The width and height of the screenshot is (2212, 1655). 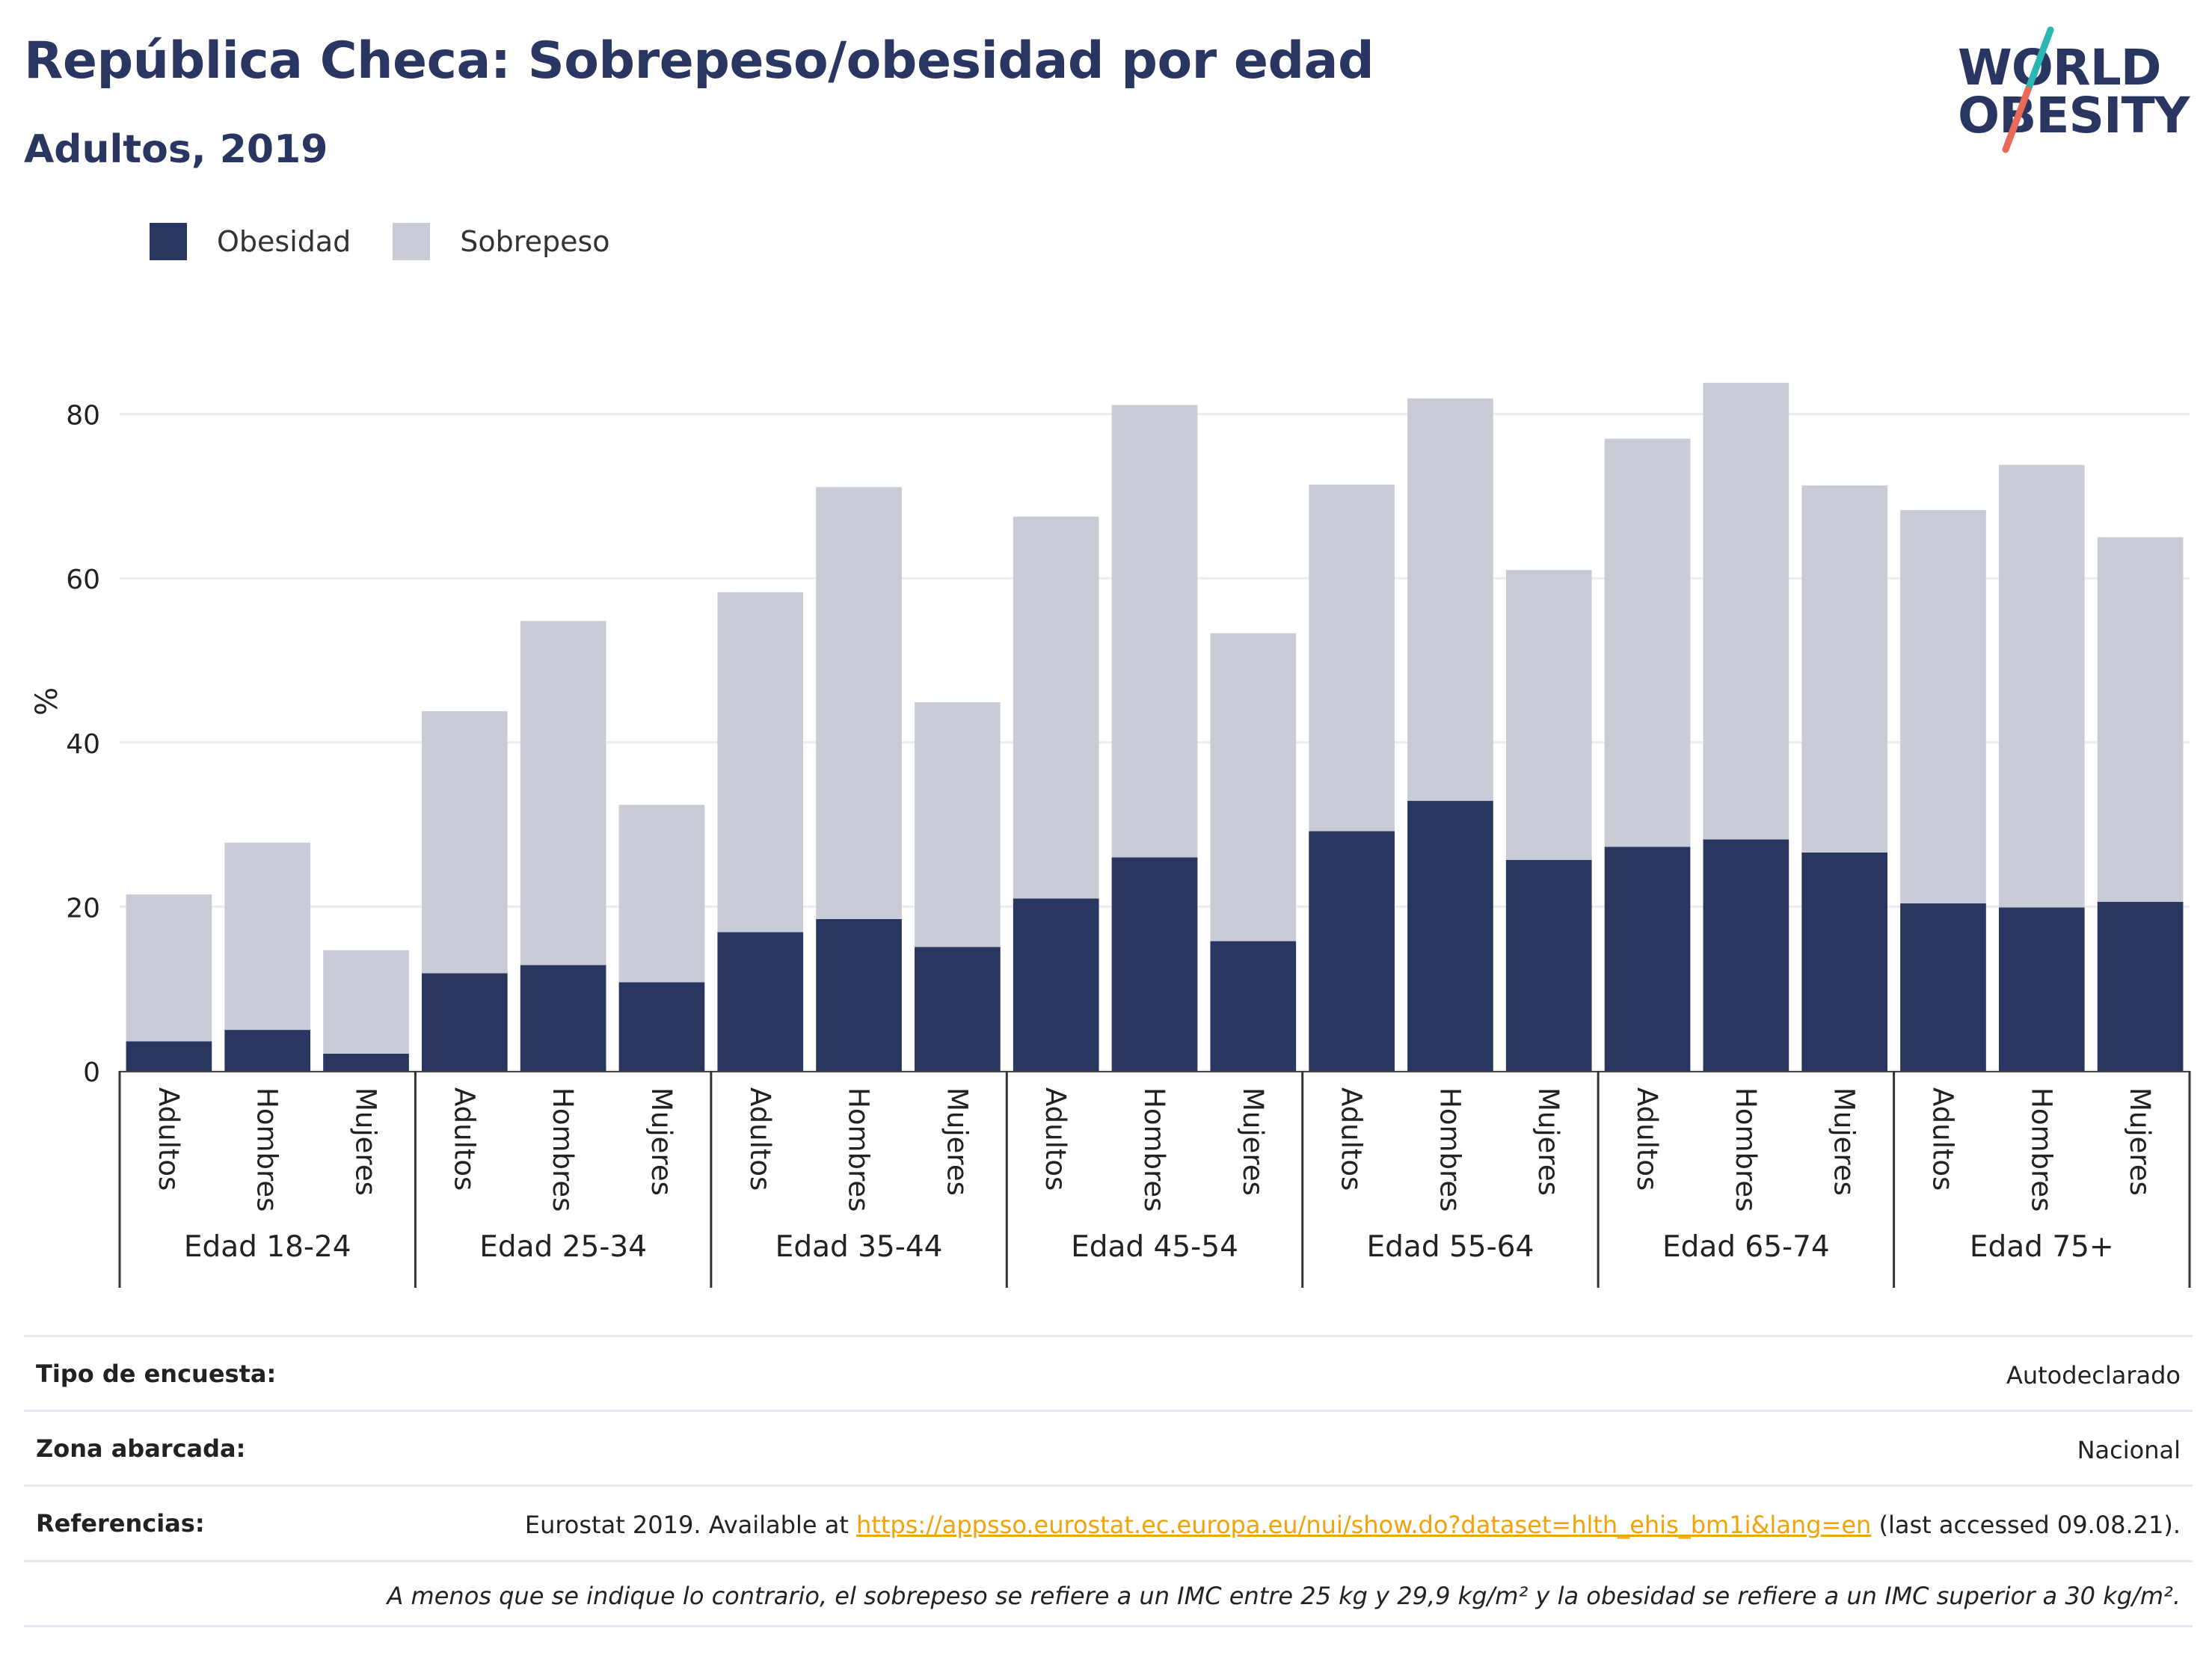 I want to click on logo-slash-icon, so click(x=2028, y=89).